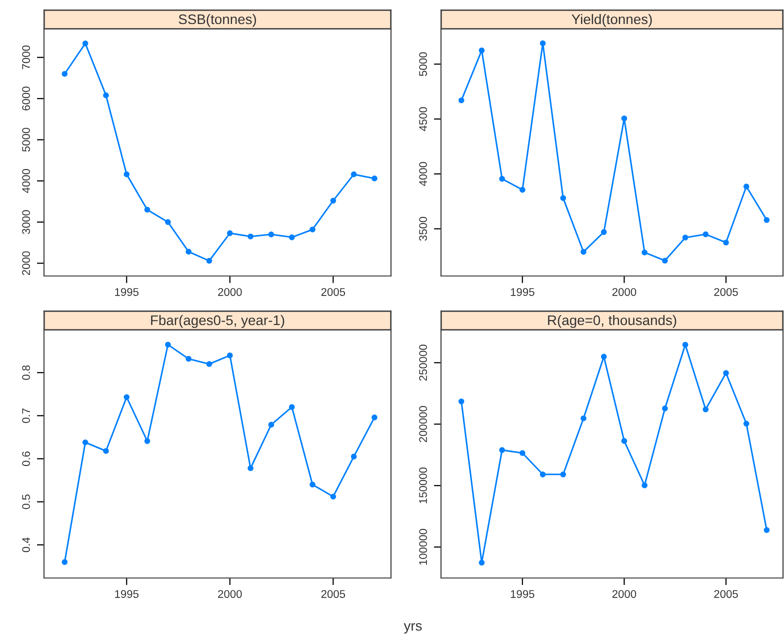 Image resolution: width=784 pixels, height=634 pixels. What do you see at coordinates (26, 263) in the screenshot?
I see `y-tick-label: 2000` at bounding box center [26, 263].